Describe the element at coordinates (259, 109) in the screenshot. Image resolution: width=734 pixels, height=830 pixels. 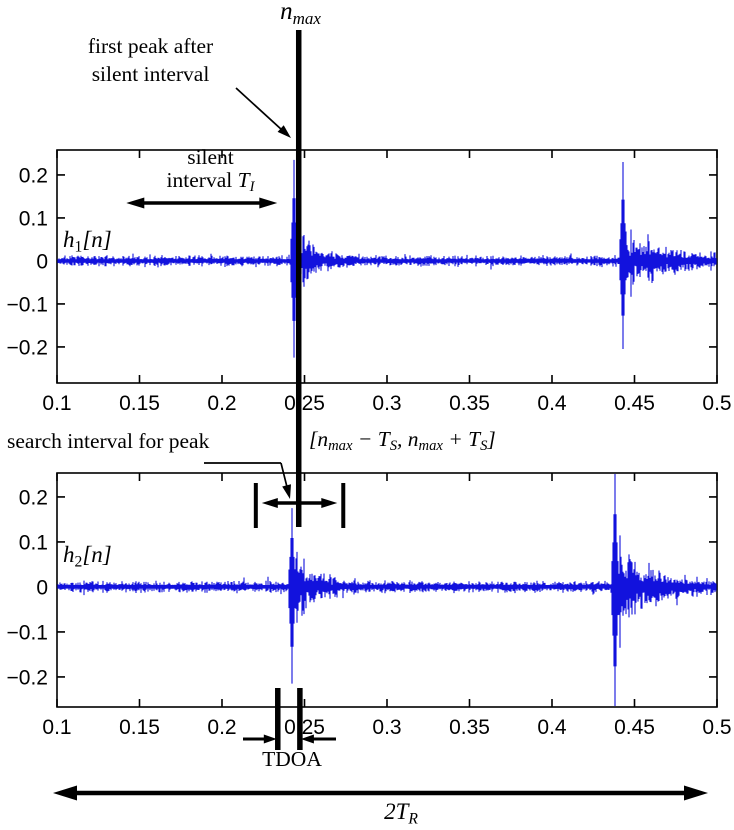
I see `first-peak-pointer-line` at that location.